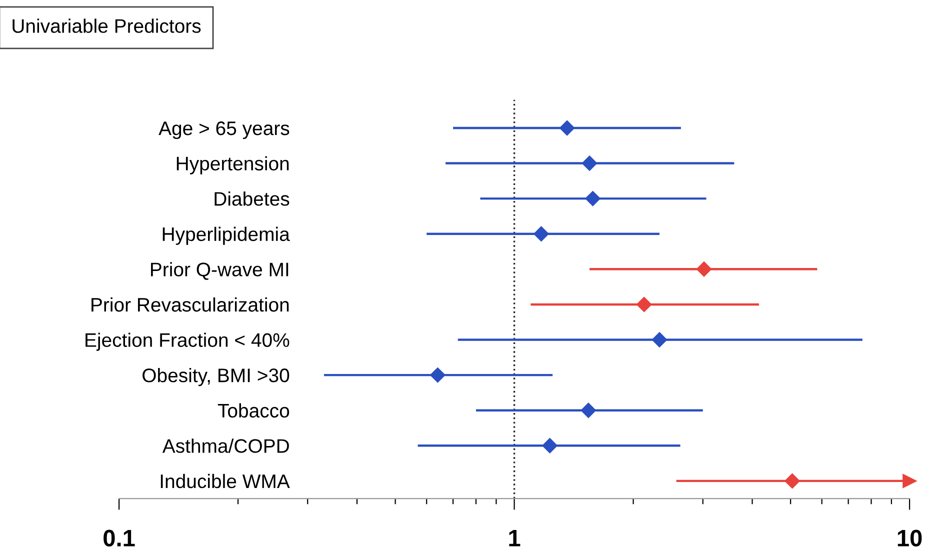  I want to click on y-tick-label: Tobacco, so click(254, 410).